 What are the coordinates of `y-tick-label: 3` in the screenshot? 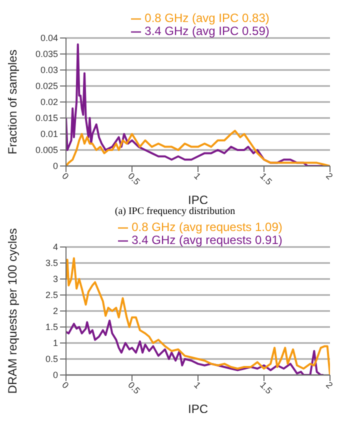 It's located at (55, 279).